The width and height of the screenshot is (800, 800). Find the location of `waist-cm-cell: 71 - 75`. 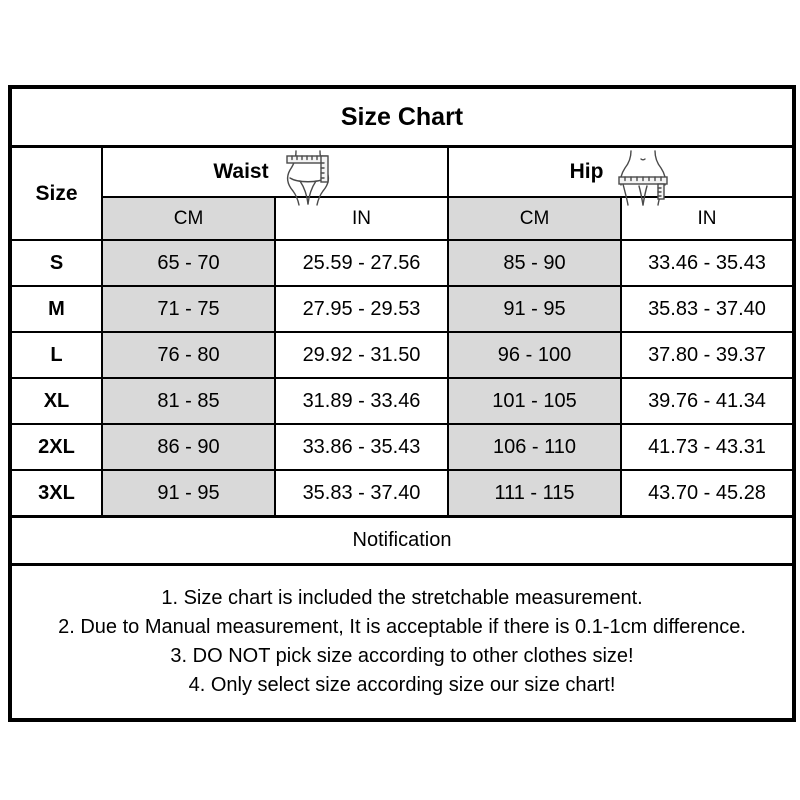

waist-cm-cell: 71 - 75 is located at coordinates (188, 309).